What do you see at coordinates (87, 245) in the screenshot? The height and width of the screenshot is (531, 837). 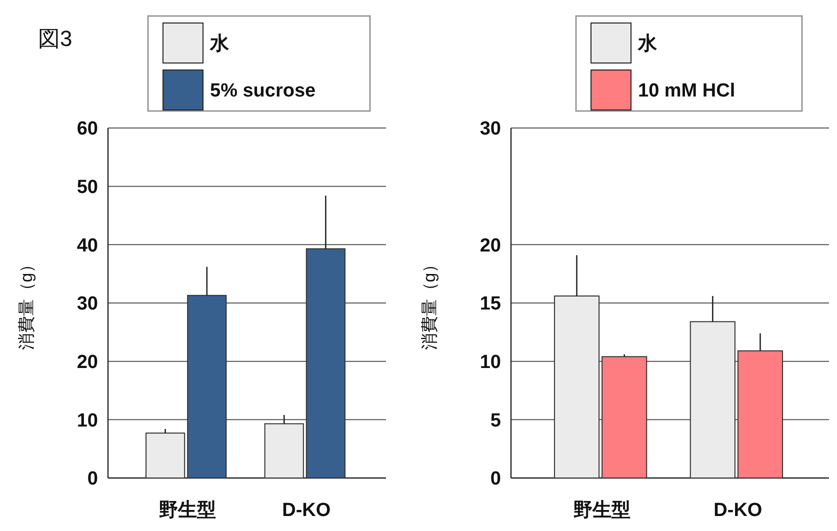 I see `y-tick-label: 40` at bounding box center [87, 245].